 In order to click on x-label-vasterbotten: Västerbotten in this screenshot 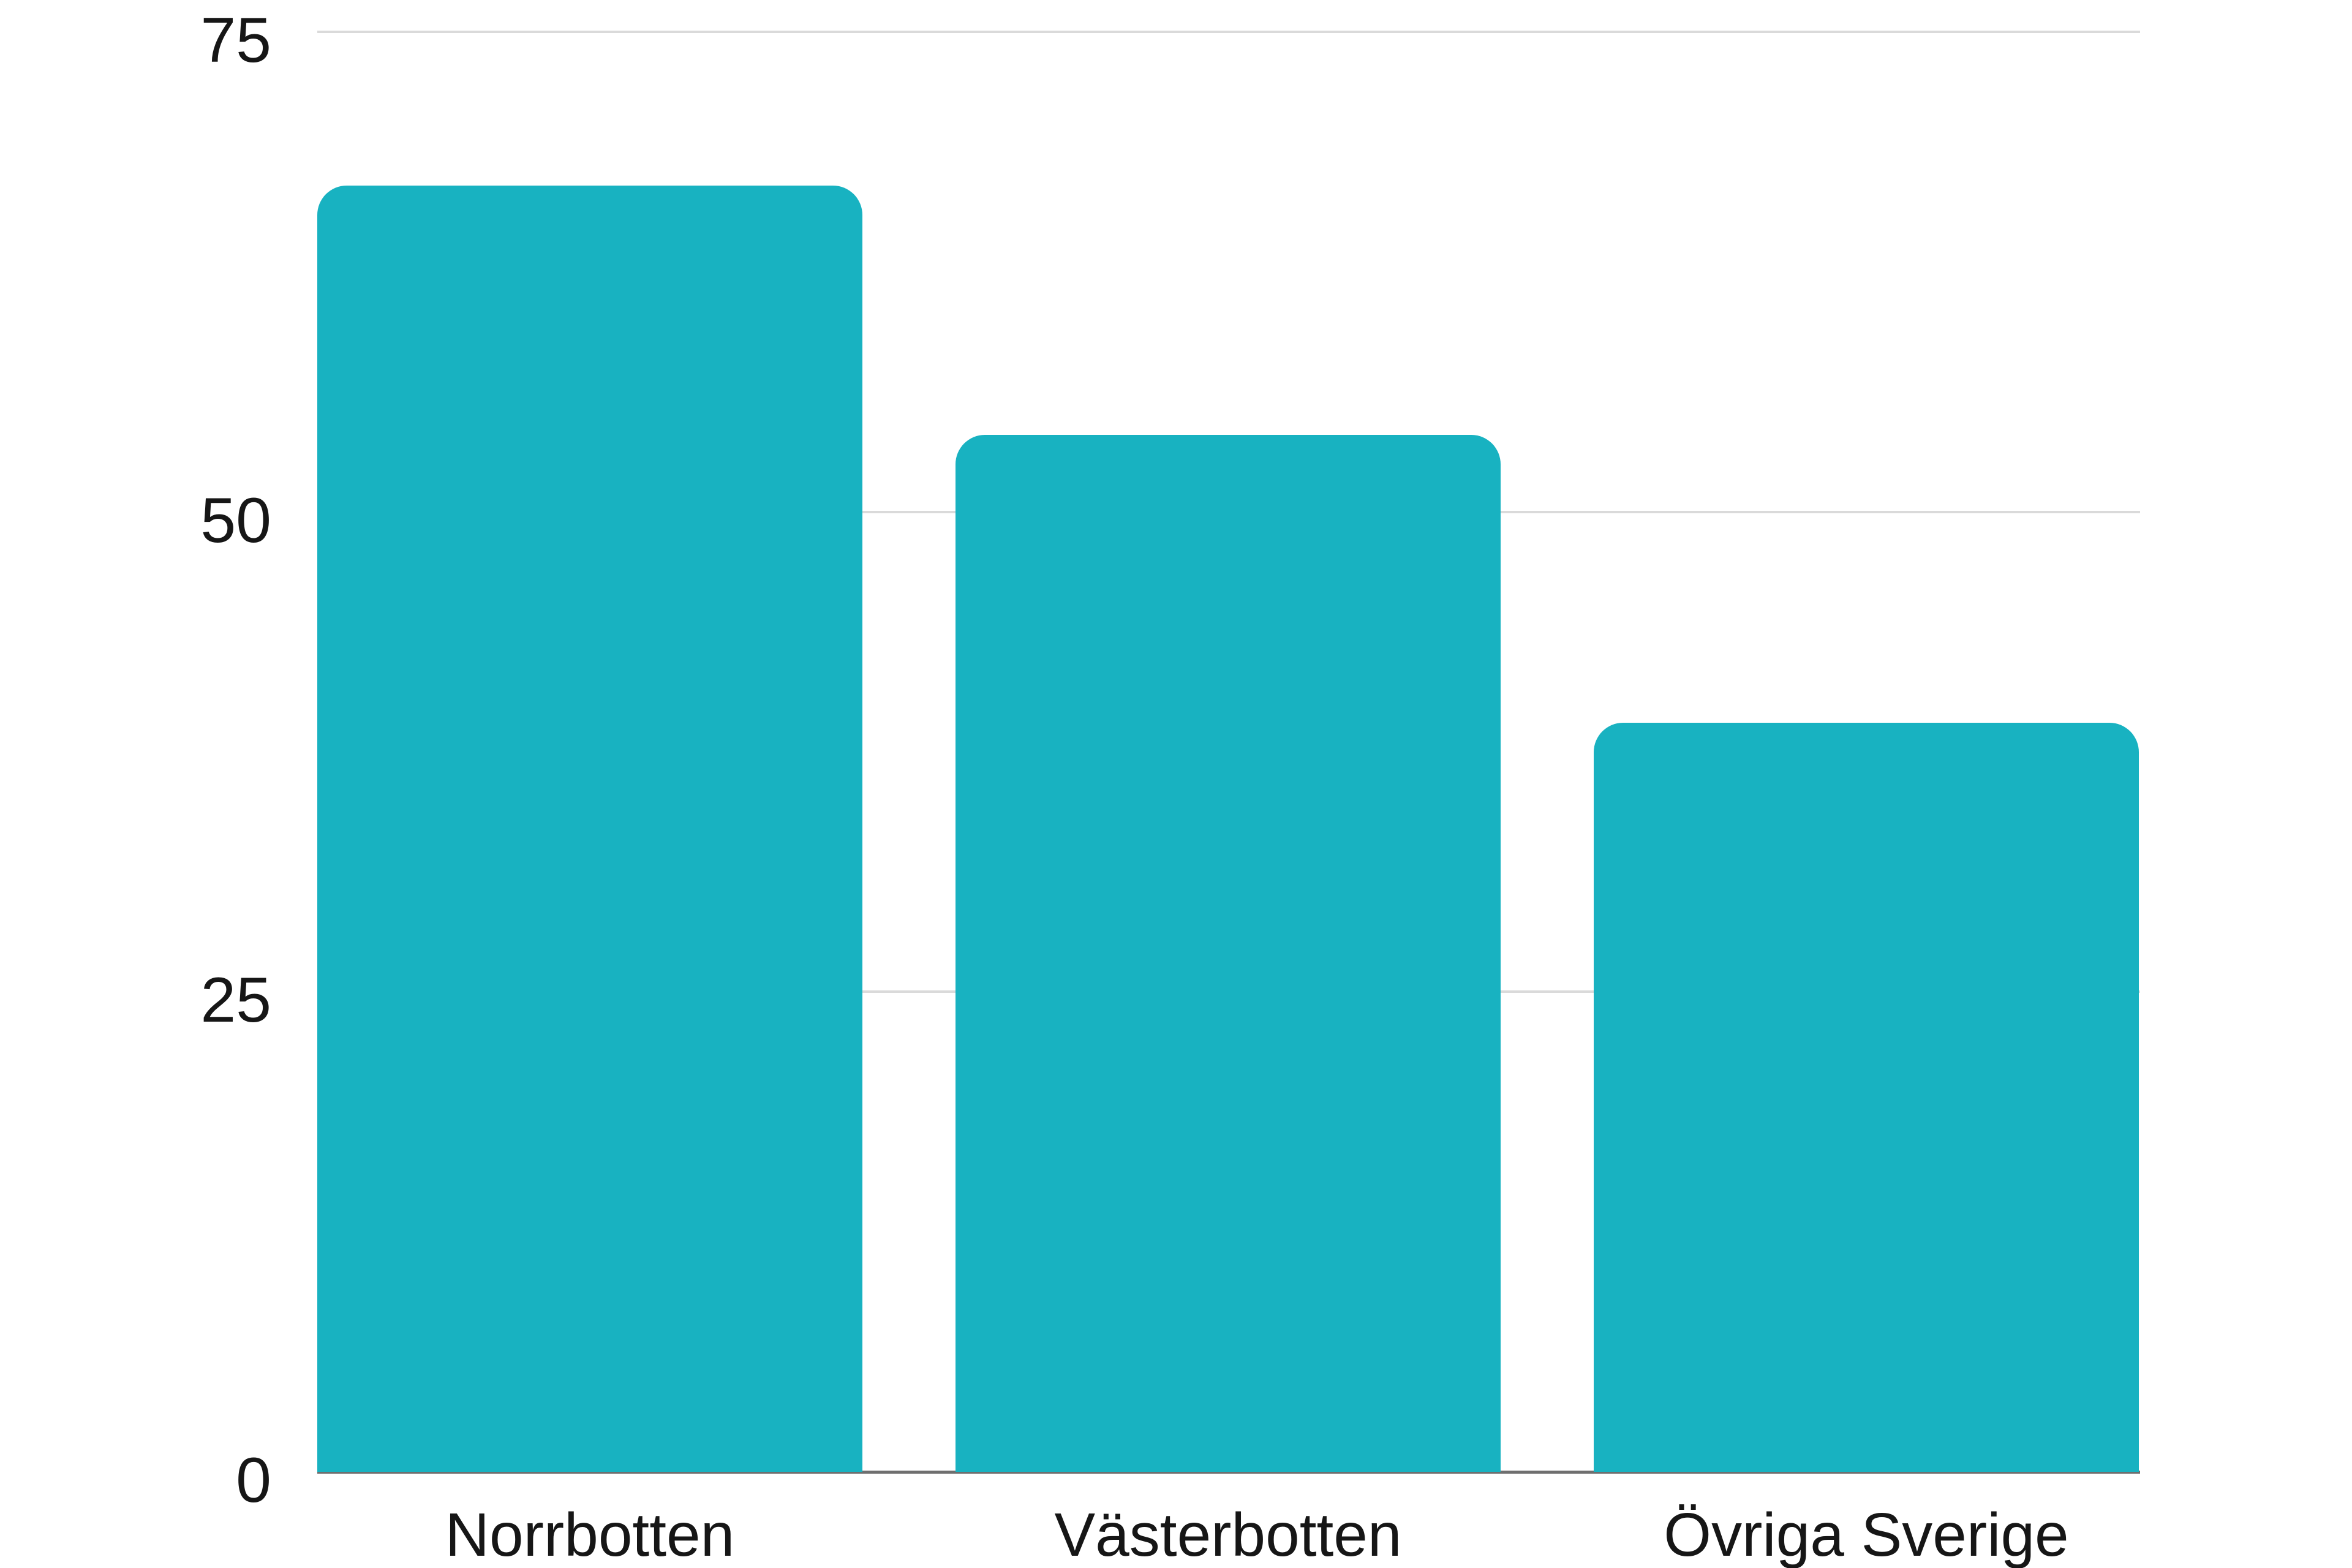, I will do `click(1228, 1535)`.